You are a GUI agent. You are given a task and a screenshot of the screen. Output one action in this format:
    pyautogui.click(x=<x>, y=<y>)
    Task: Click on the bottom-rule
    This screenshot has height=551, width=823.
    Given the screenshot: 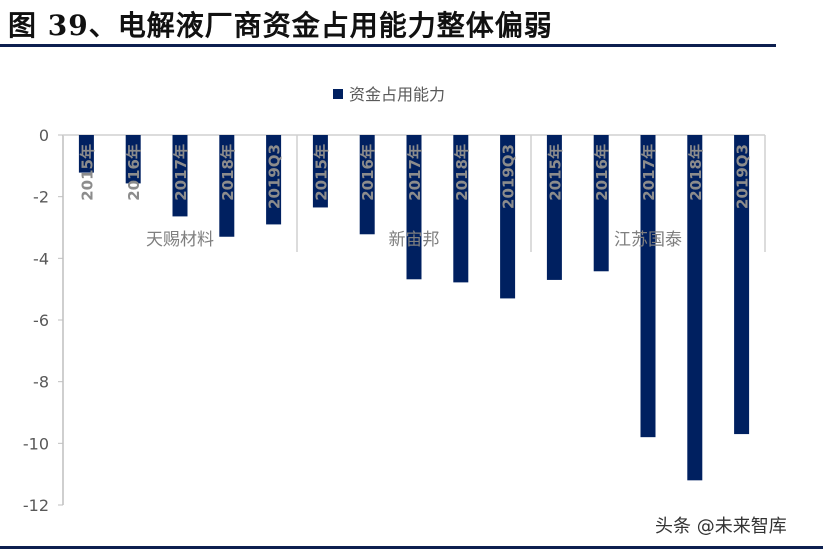 What is the action you would take?
    pyautogui.click(x=411, y=547)
    